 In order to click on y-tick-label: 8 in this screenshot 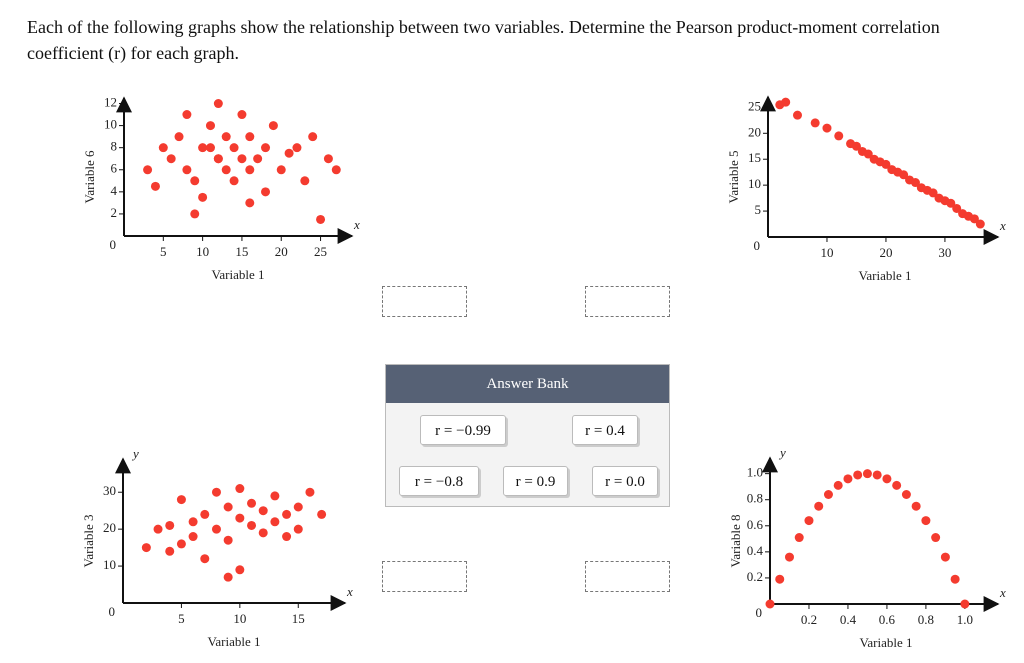, I will do `click(114, 146)`.